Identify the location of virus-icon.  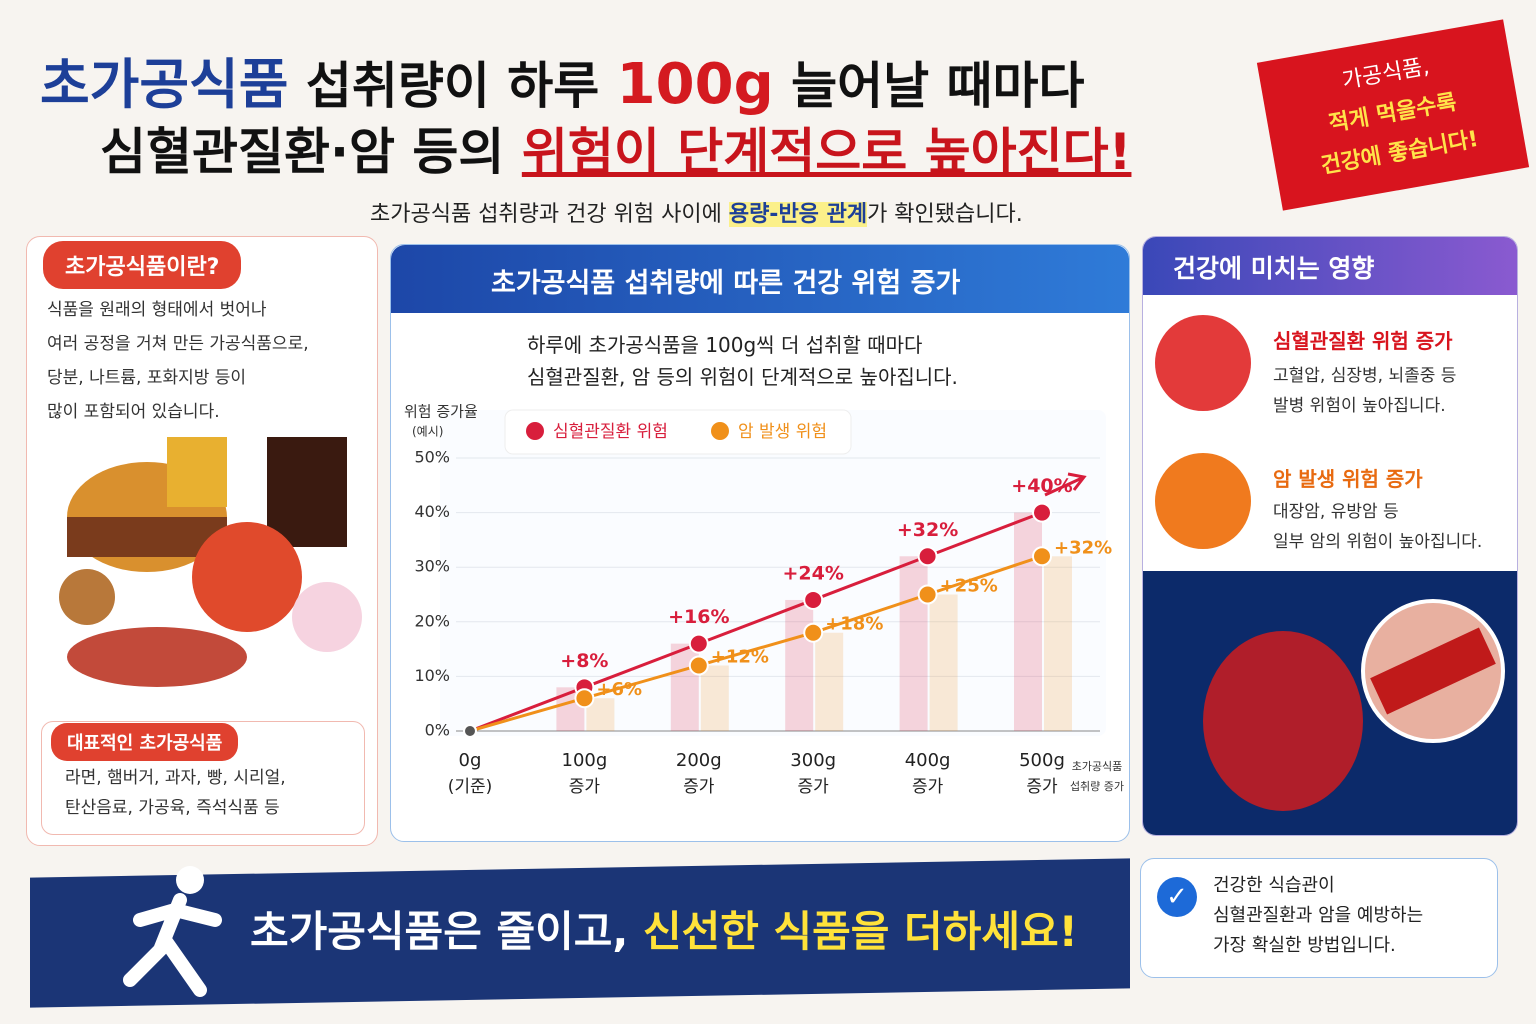
(1203, 501).